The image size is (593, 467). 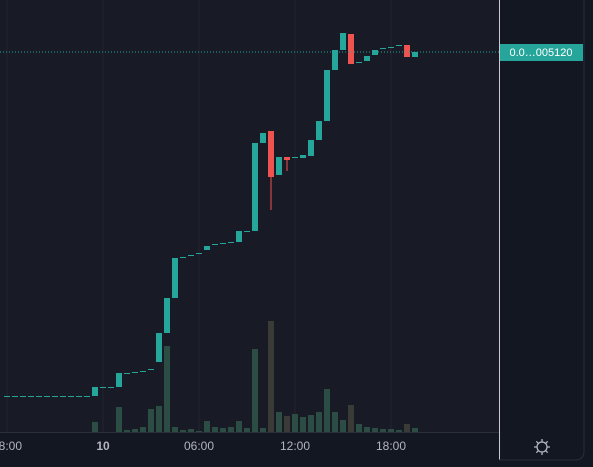 I want to click on x-tick-label: 06:00, so click(x=199, y=446).